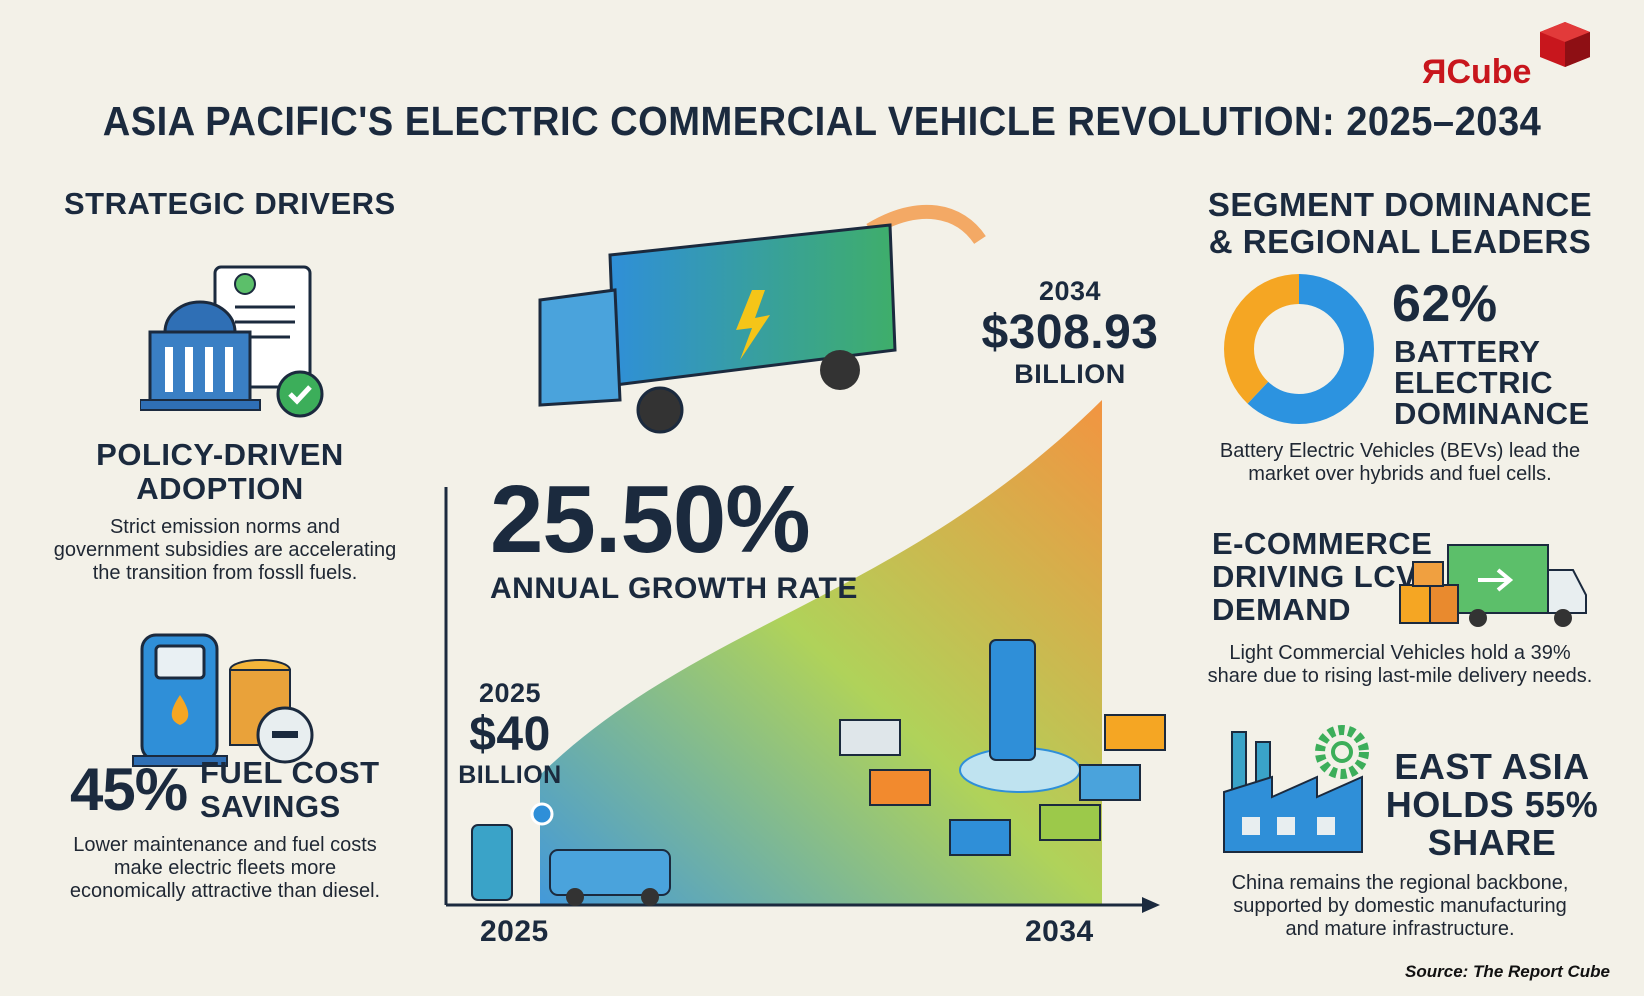  I want to click on end-value-label: 2034 $308.93 BILLION, so click(1070, 333).